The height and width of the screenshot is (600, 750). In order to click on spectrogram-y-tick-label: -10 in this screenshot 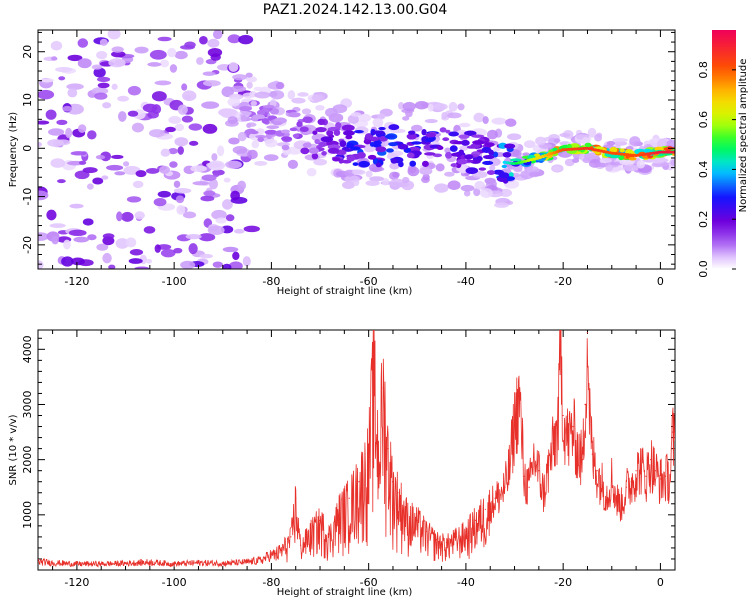, I will do `click(27, 197)`.